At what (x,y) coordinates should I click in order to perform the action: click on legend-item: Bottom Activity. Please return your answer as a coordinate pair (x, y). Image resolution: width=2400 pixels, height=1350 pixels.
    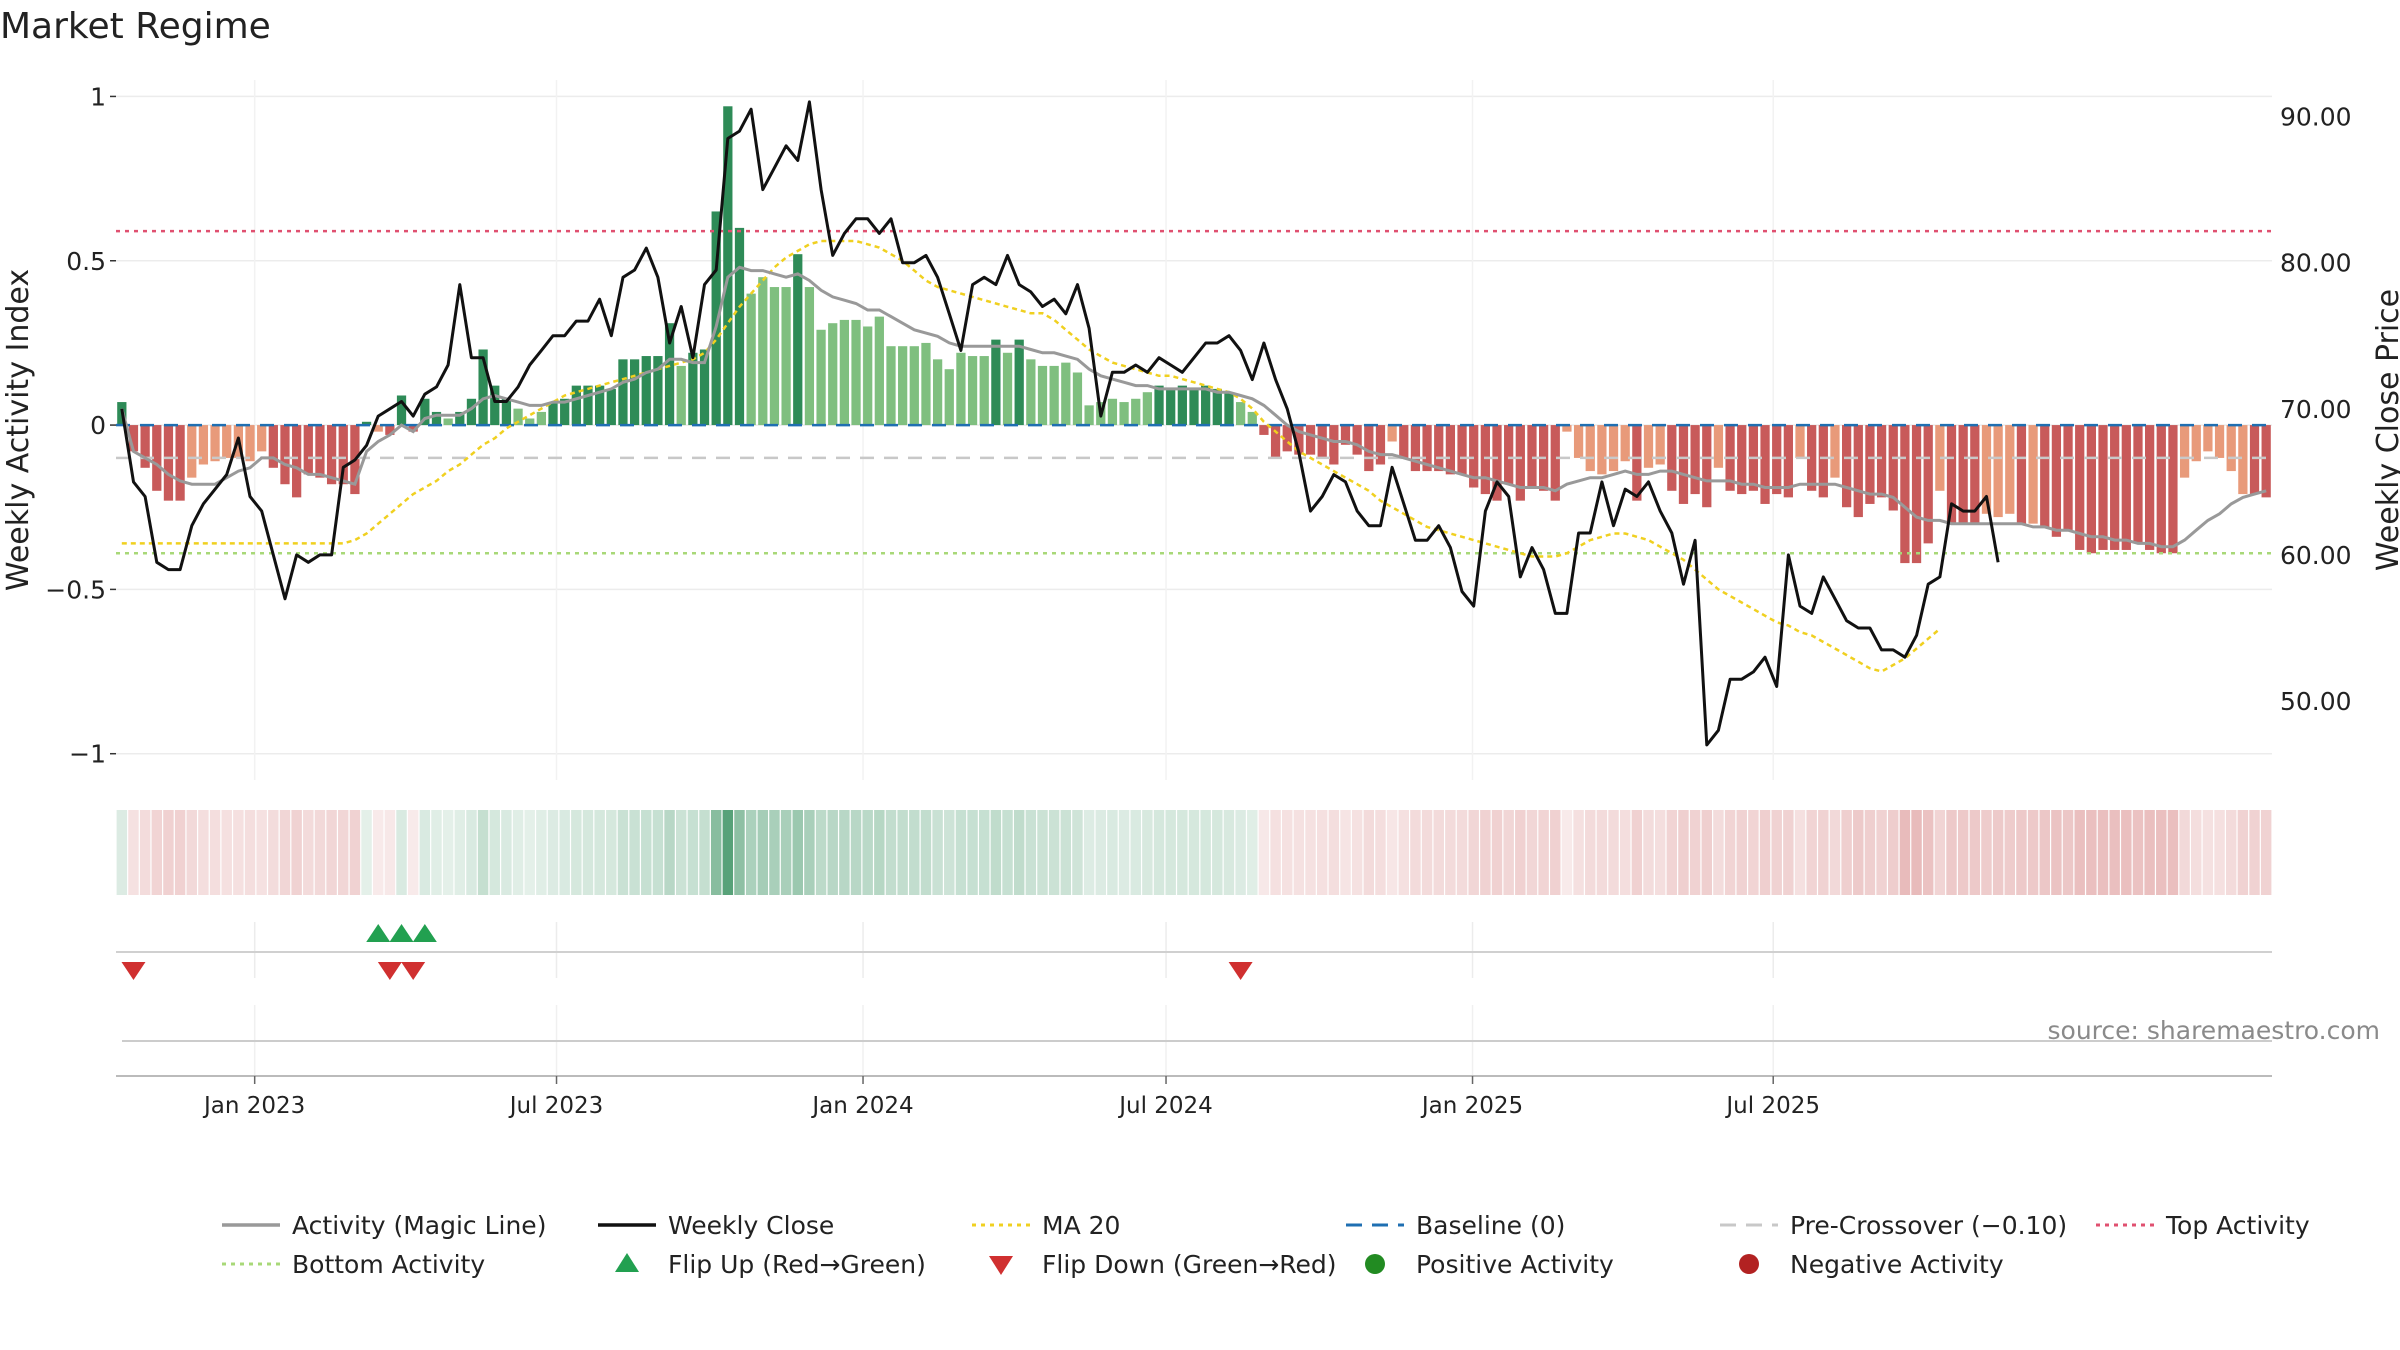
    Looking at the image, I should click on (353, 1264).